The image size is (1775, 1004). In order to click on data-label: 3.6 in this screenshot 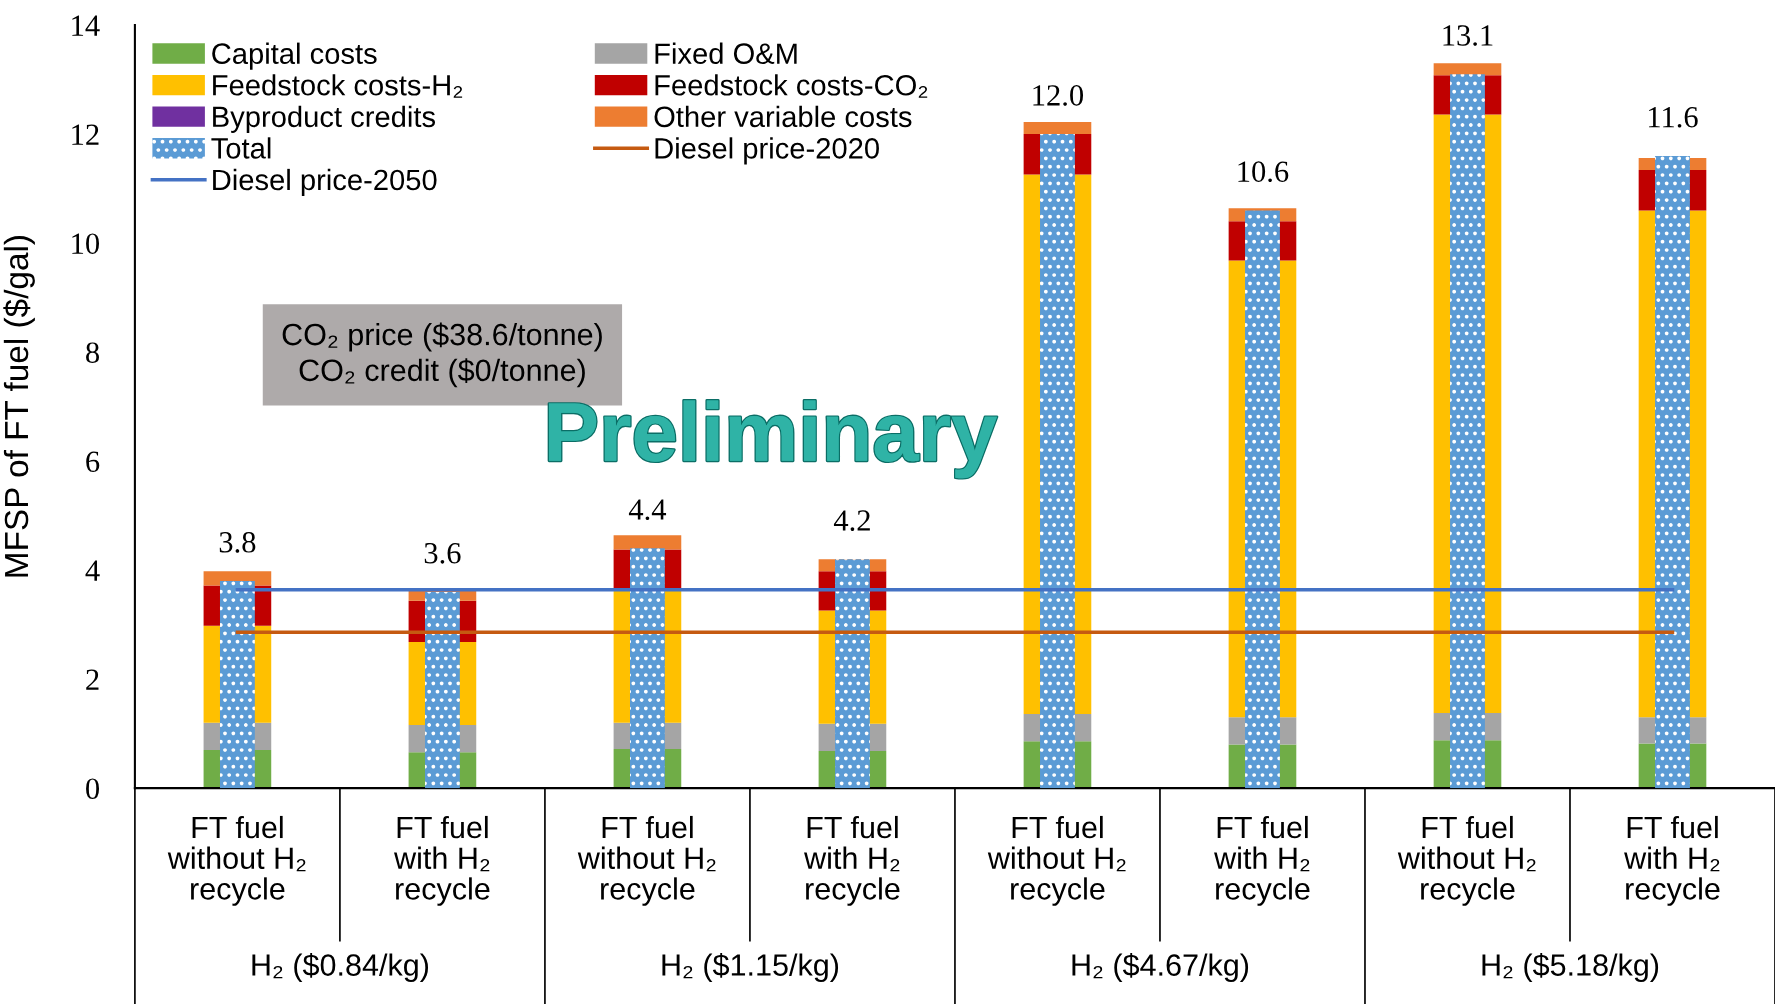, I will do `click(442, 553)`.